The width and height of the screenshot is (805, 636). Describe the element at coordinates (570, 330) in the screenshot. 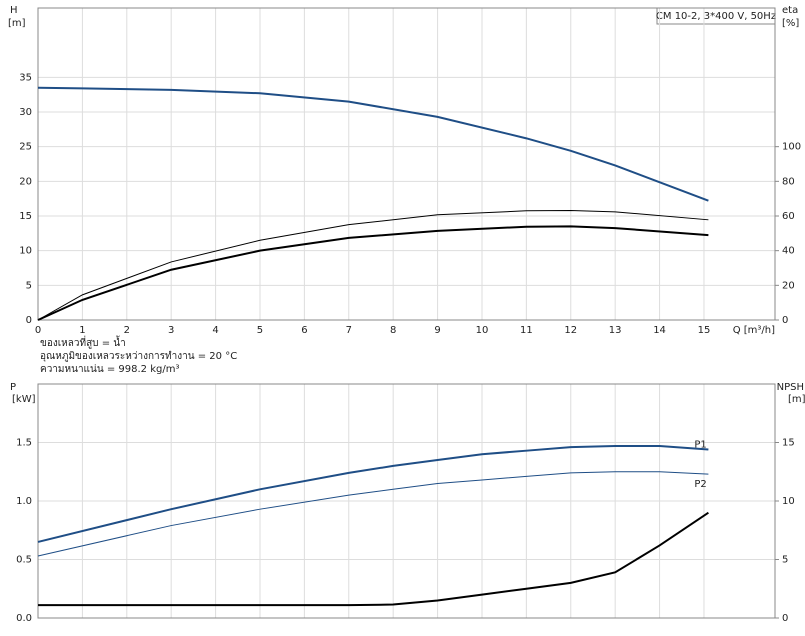

I see `x-tick-label: 12` at that location.